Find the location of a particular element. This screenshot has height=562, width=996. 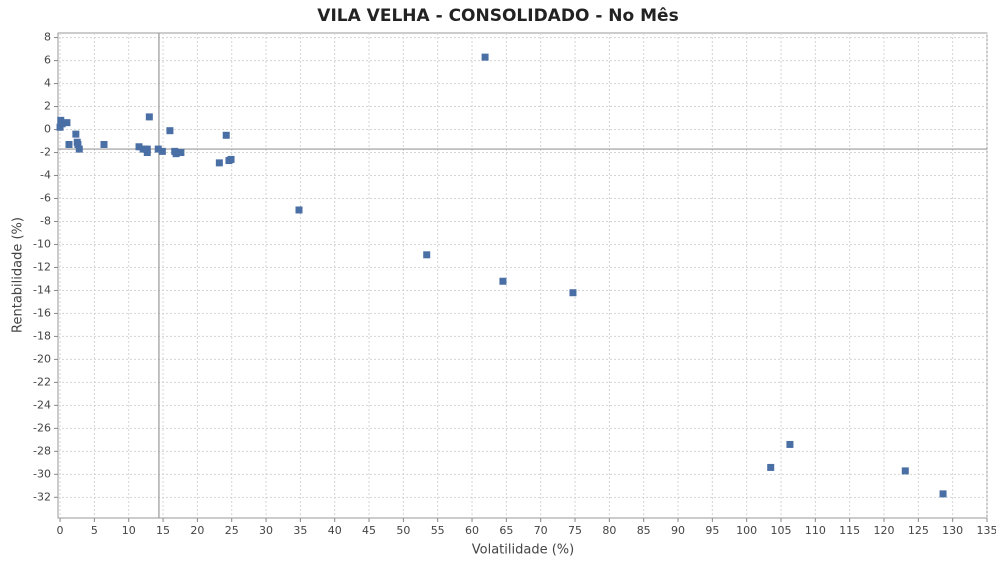

y-tick-label: -32 is located at coordinates (42, 496).